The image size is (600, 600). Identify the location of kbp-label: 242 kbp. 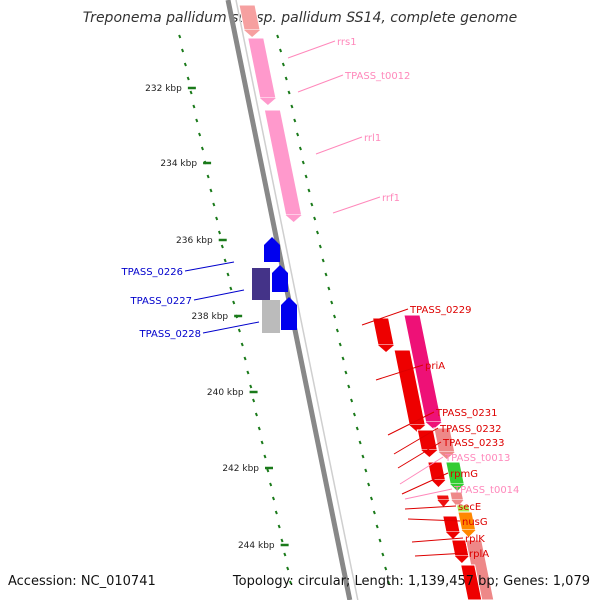
(240, 469).